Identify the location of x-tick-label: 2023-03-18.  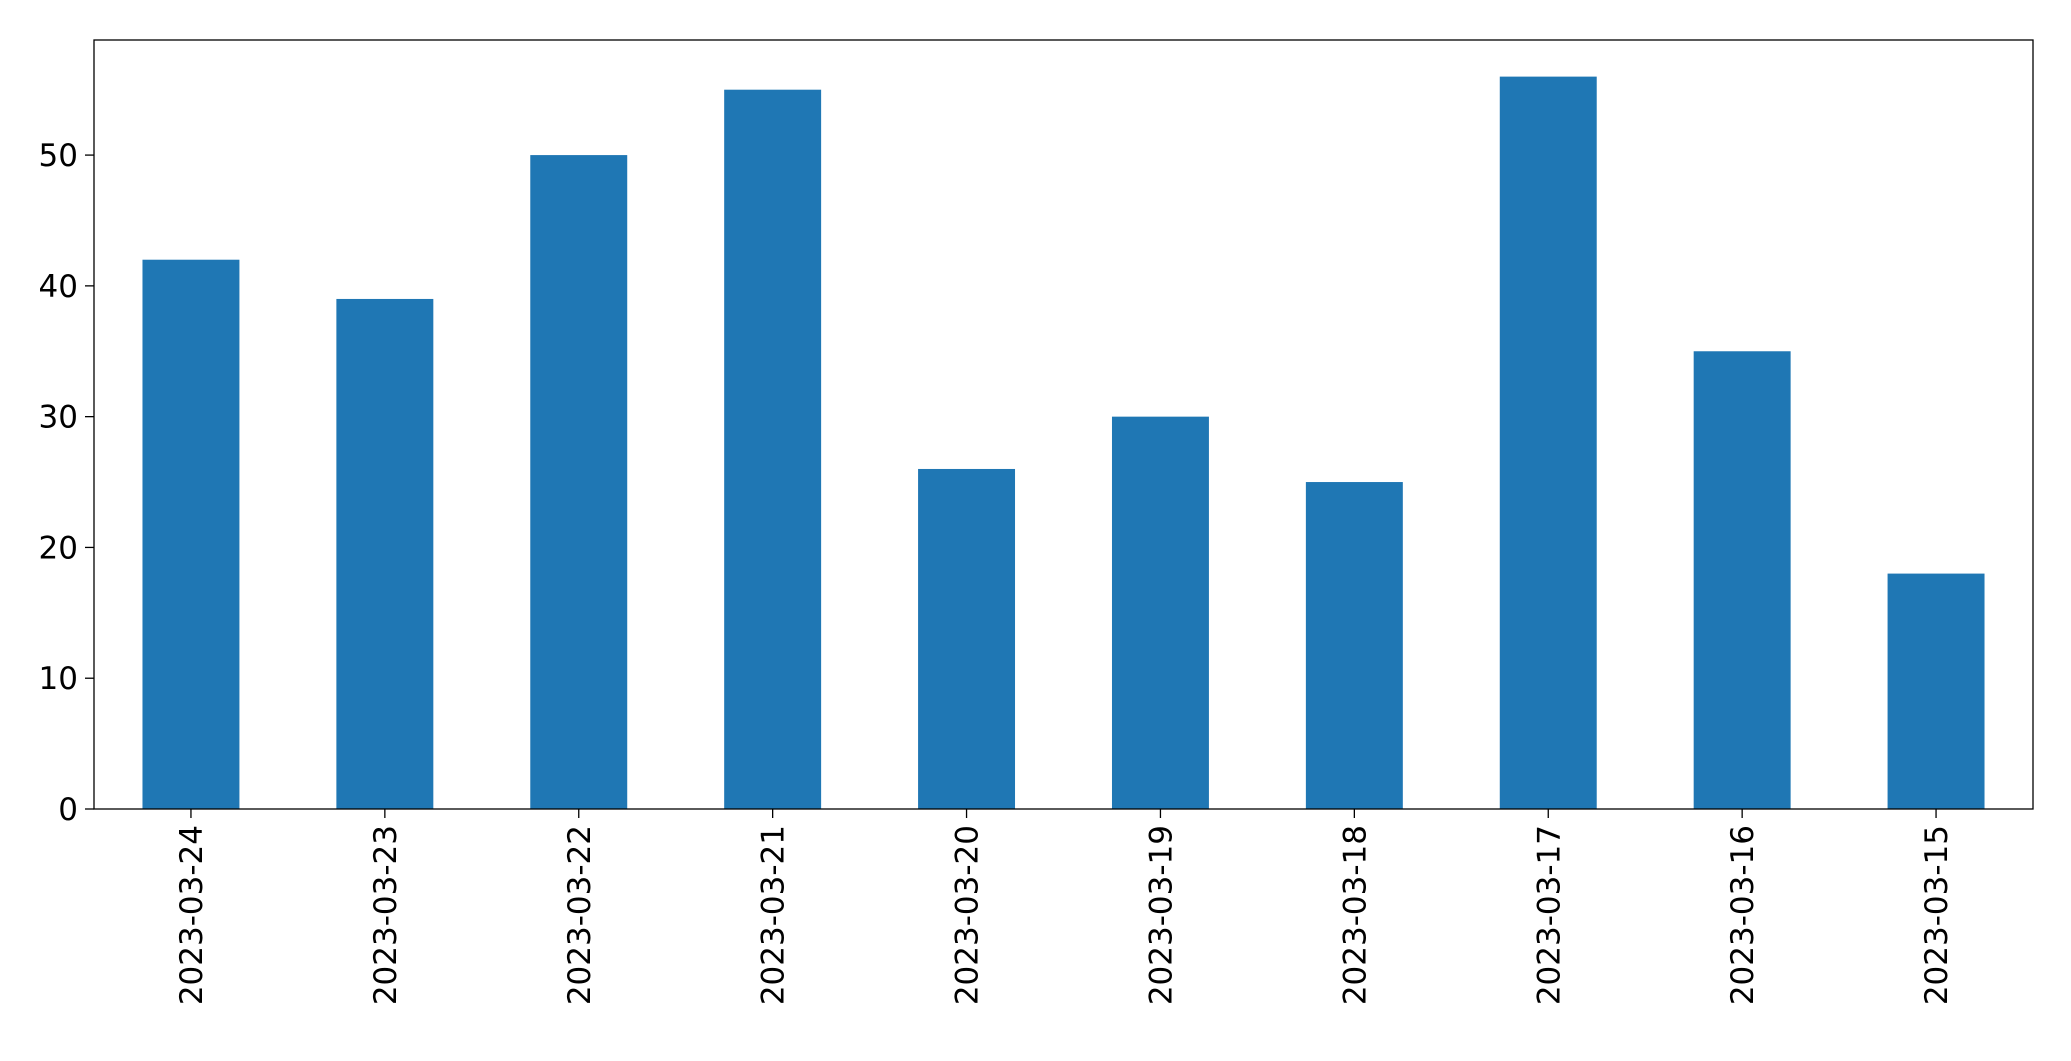
(1355, 915).